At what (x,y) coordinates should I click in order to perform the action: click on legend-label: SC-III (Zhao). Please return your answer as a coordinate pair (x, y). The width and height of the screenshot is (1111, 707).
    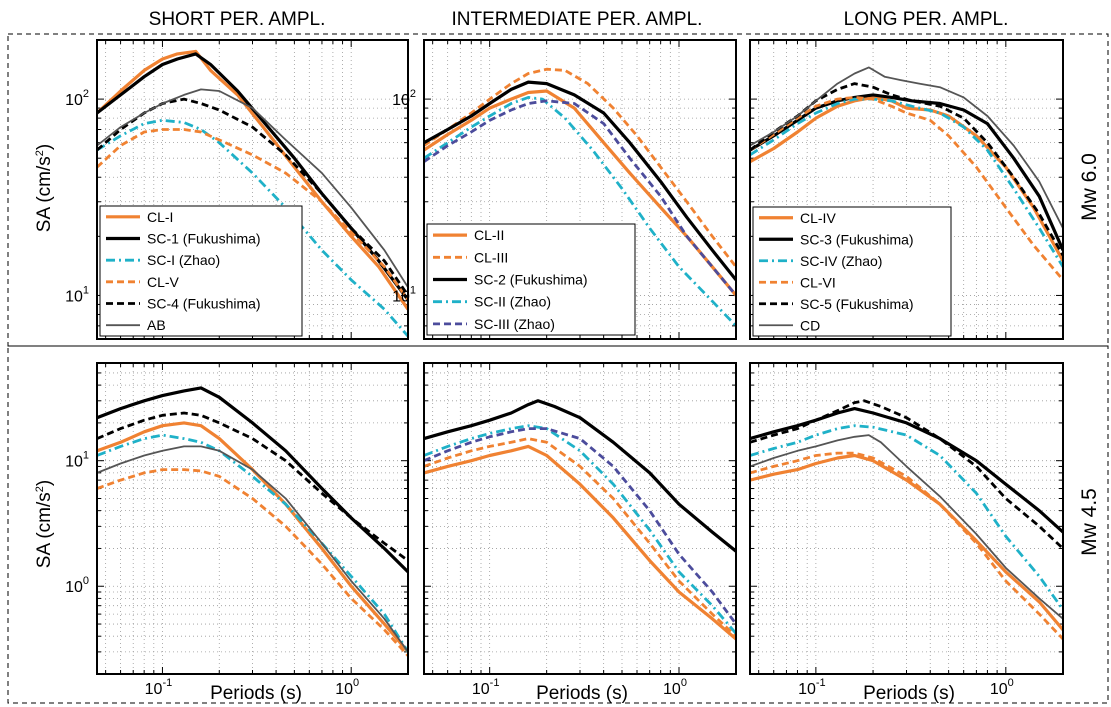
    Looking at the image, I should click on (514, 324).